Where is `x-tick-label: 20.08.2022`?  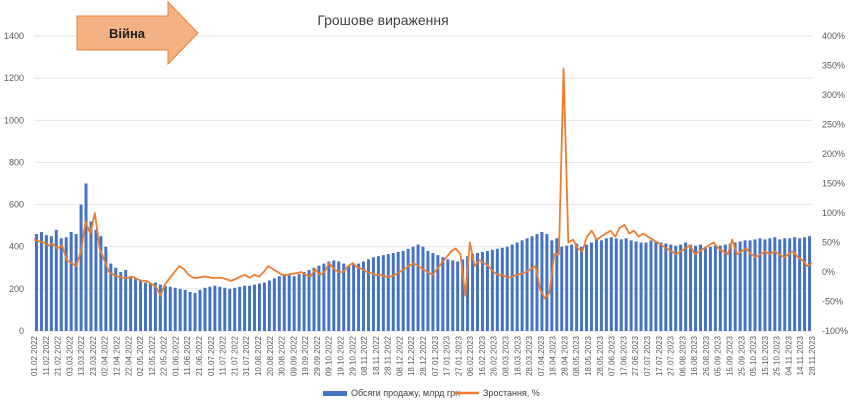
x-tick-label: 20.08.2022 is located at coordinates (270, 355).